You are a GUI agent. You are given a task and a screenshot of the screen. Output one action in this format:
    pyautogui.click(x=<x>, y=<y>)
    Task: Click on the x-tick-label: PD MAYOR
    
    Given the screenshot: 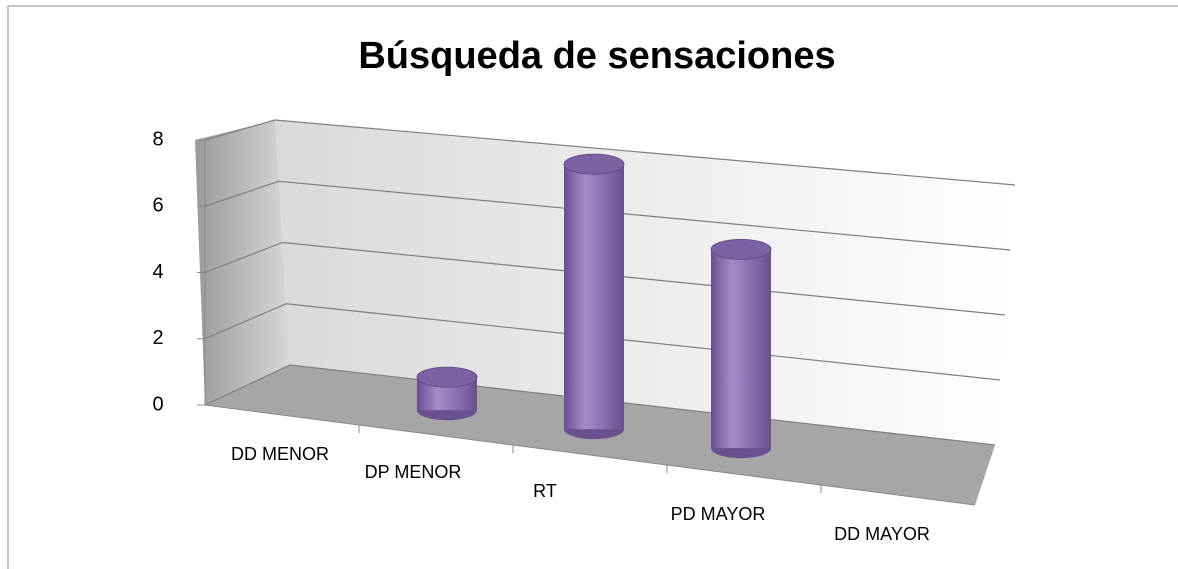 What is the action you would take?
    pyautogui.click(x=718, y=514)
    